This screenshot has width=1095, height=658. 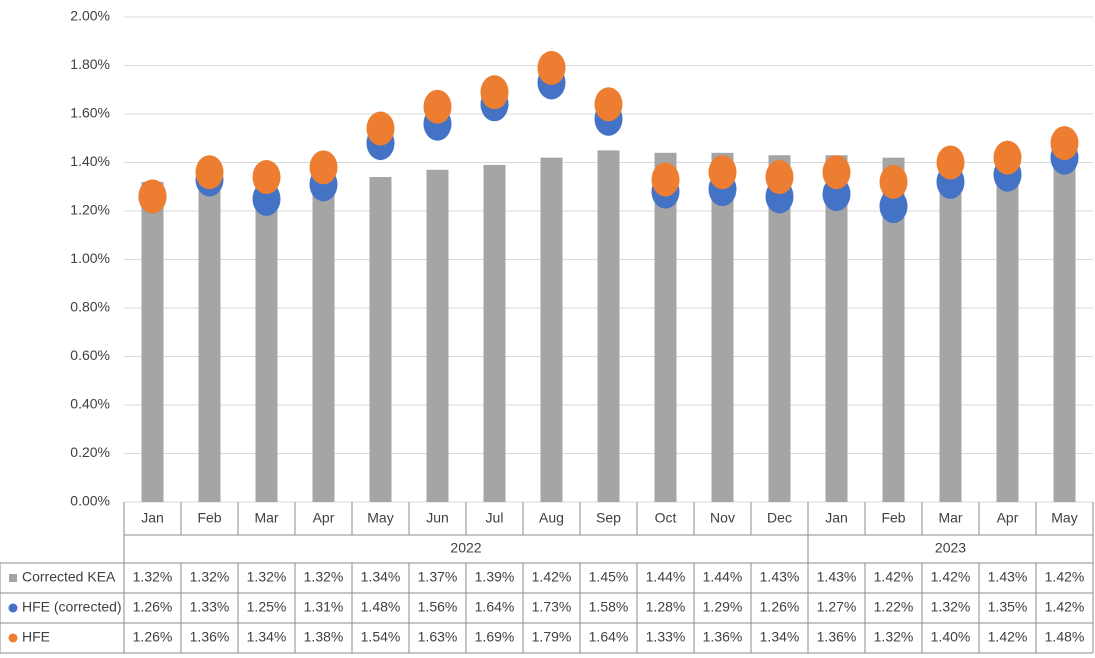 What do you see at coordinates (437, 518) in the screenshot?
I see `x-tick-label: Jun` at bounding box center [437, 518].